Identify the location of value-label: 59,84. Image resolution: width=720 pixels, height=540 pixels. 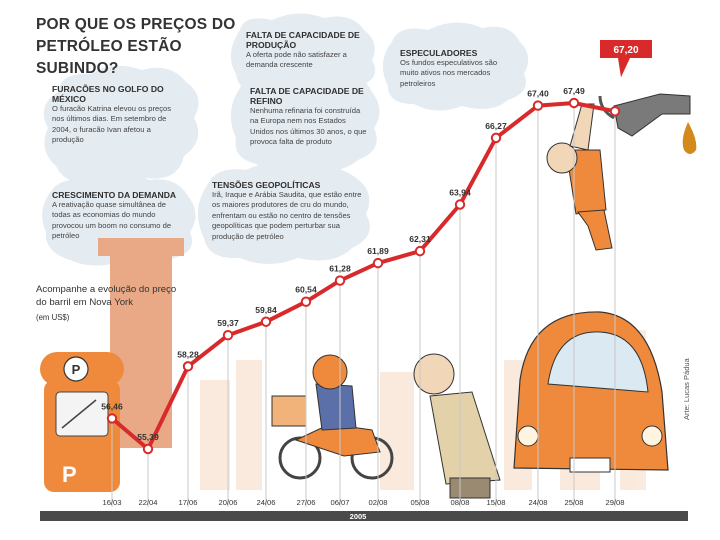
(266, 310).